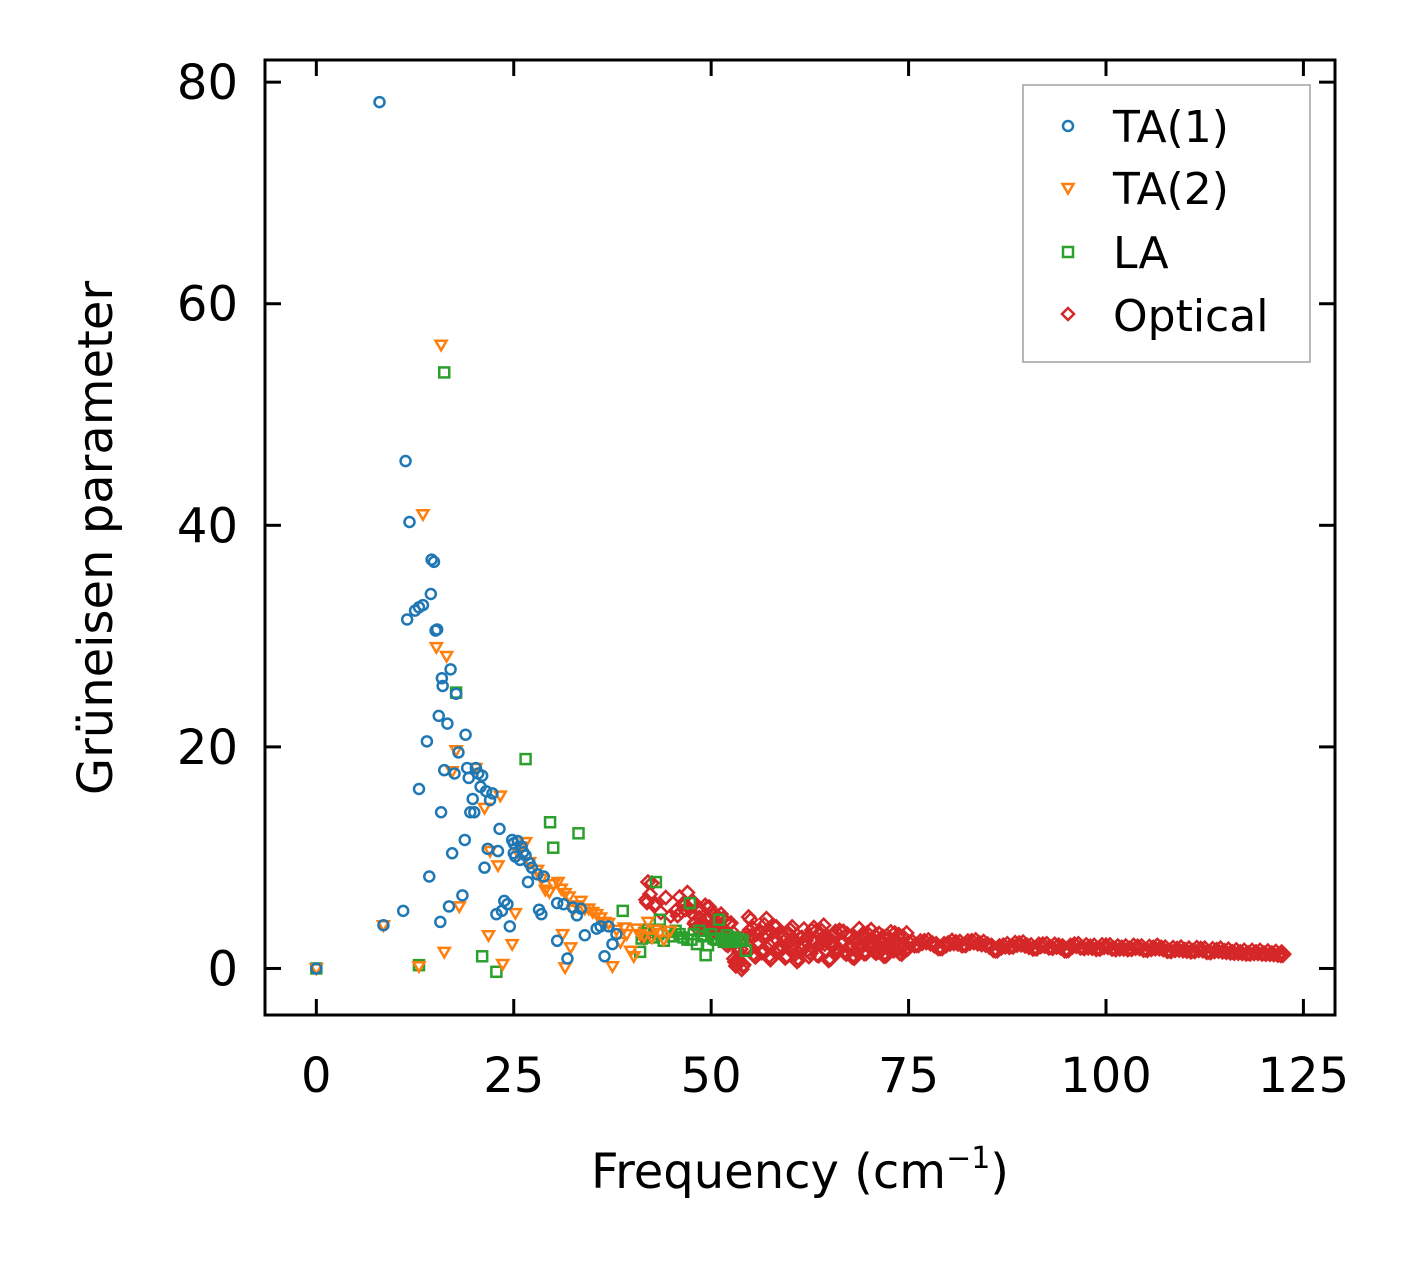 The image size is (1417, 1264). Describe the element at coordinates (1190, 316) in the screenshot. I see `legend-label-optical: Optical` at that location.